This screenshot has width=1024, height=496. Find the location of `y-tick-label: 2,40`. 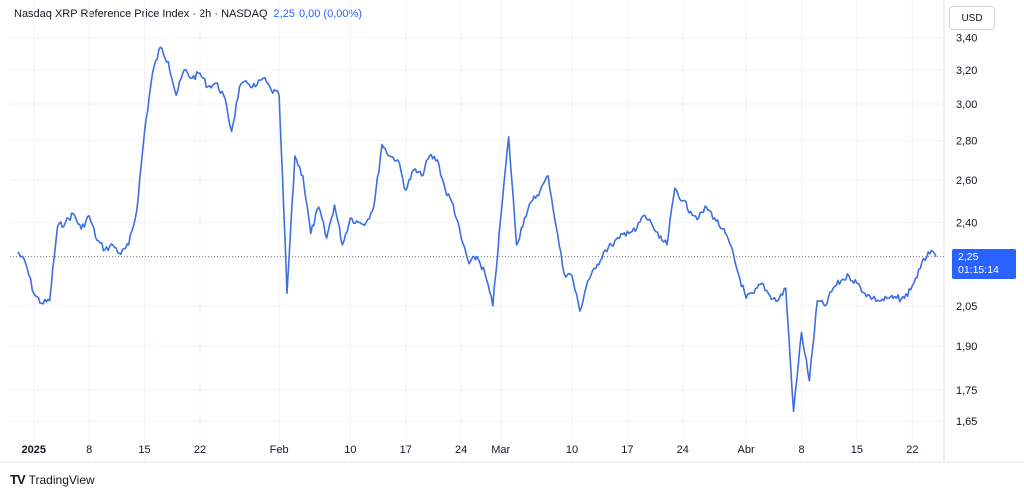

y-tick-label: 2,40 is located at coordinates (966, 223).